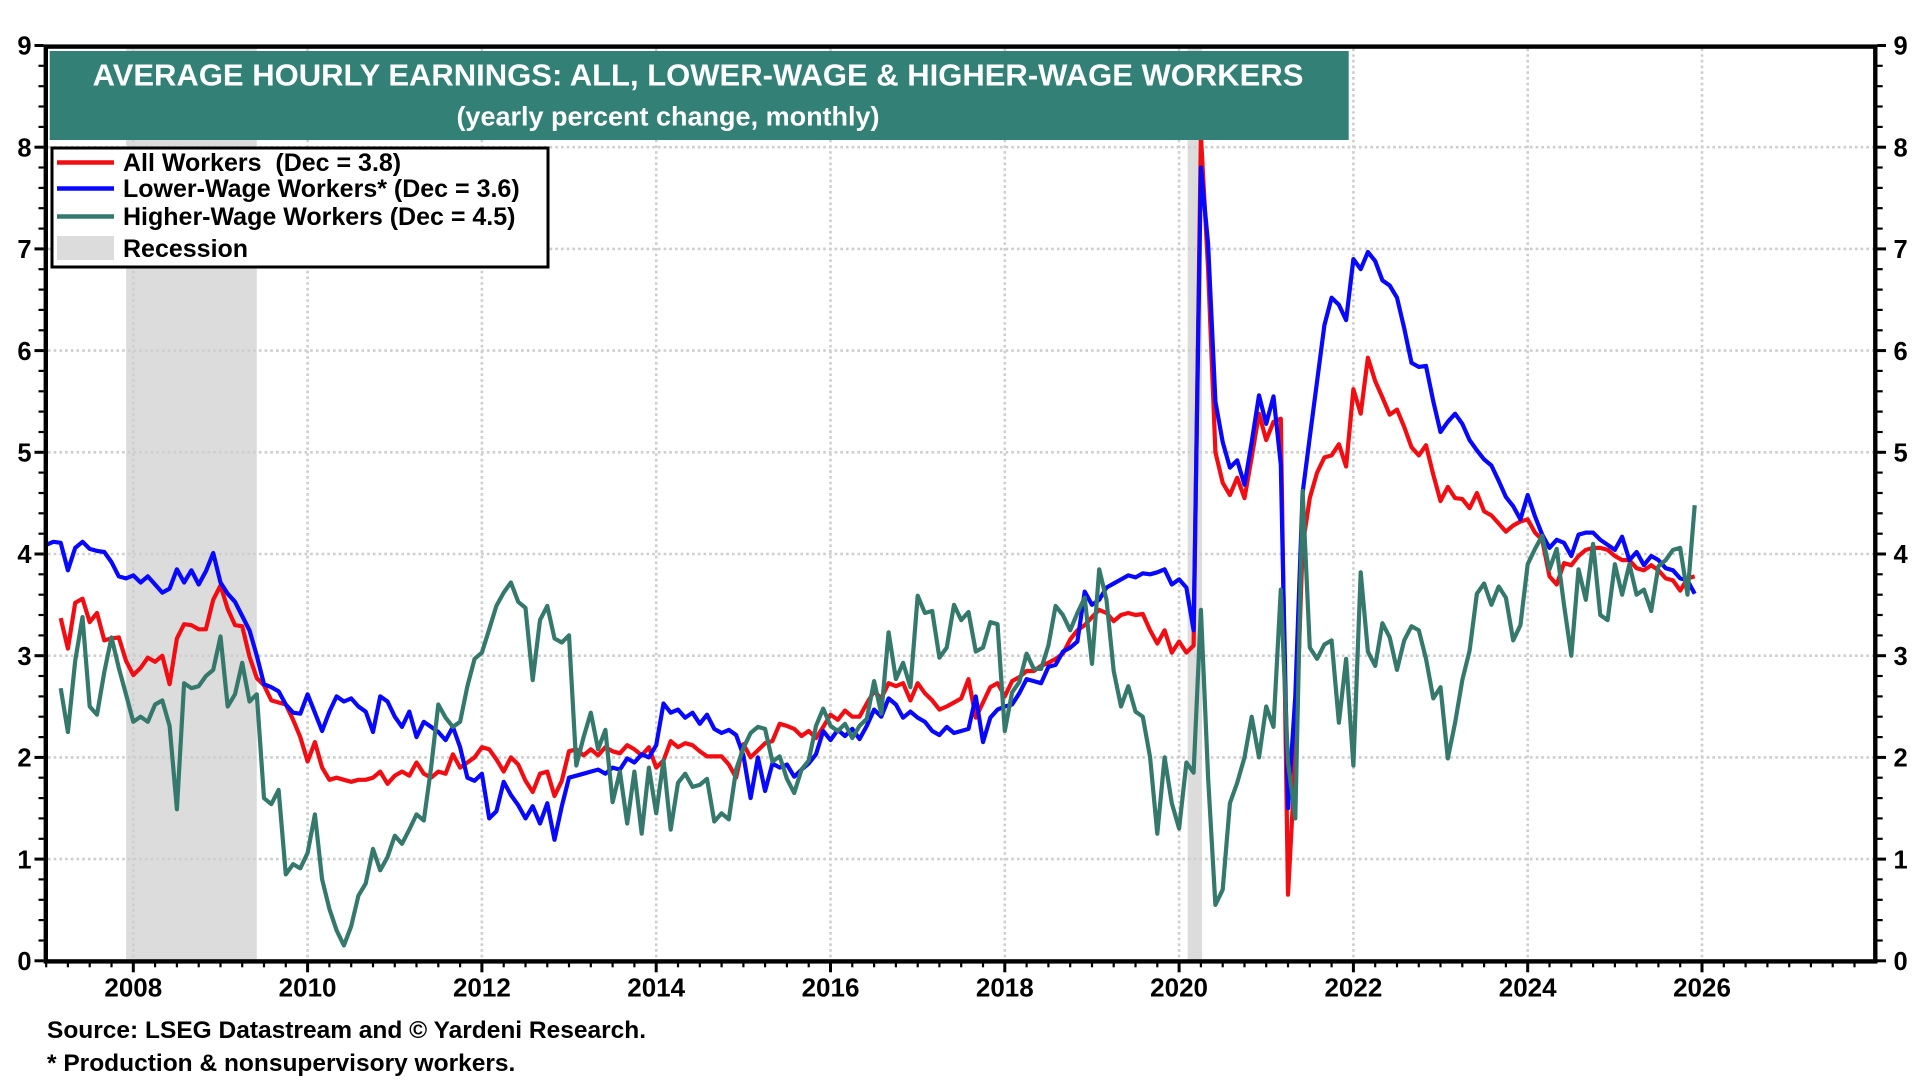 This screenshot has height=1080, width=1920. Describe the element at coordinates (831, 988) in the screenshot. I see `svg-text: 2016` at that location.